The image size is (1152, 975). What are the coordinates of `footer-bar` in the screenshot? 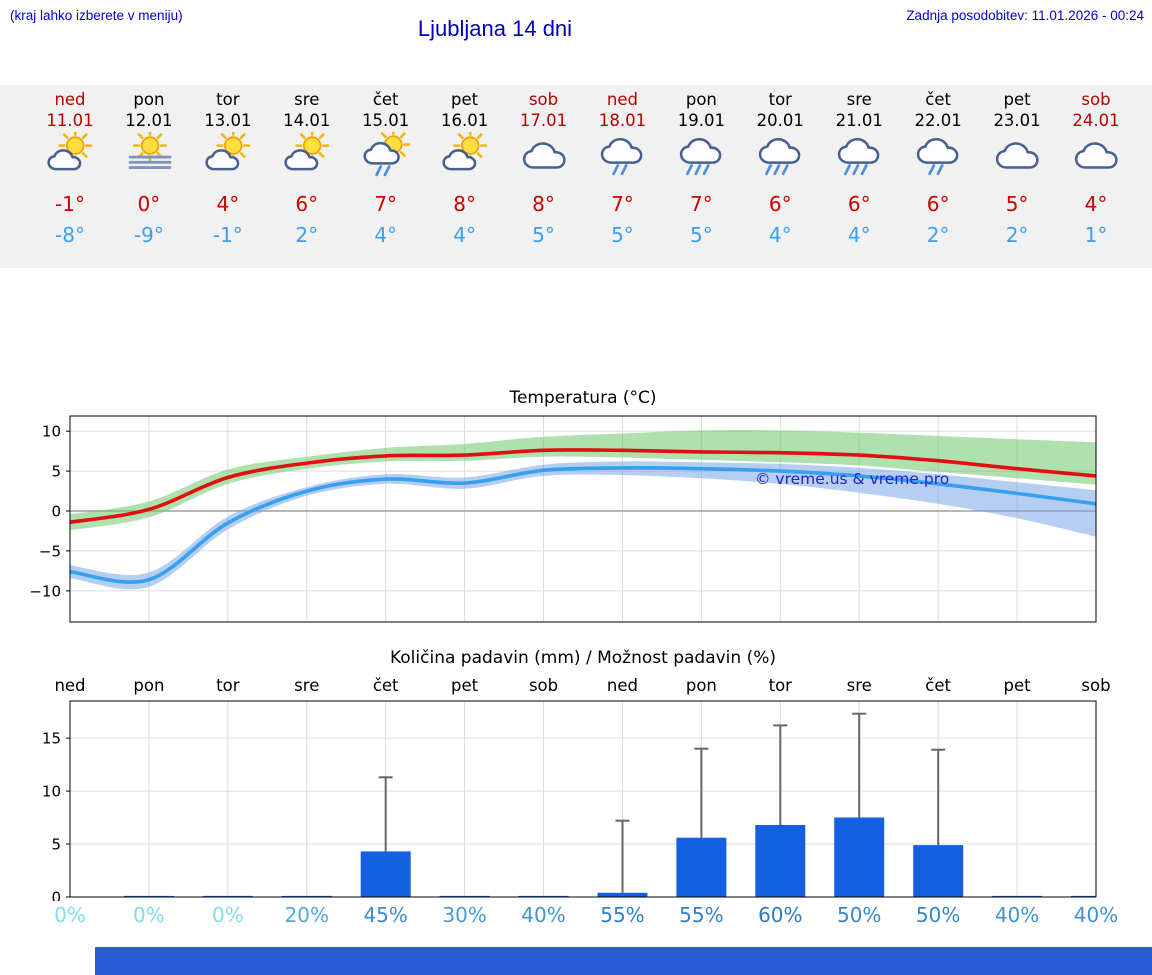 It's located at (623, 961).